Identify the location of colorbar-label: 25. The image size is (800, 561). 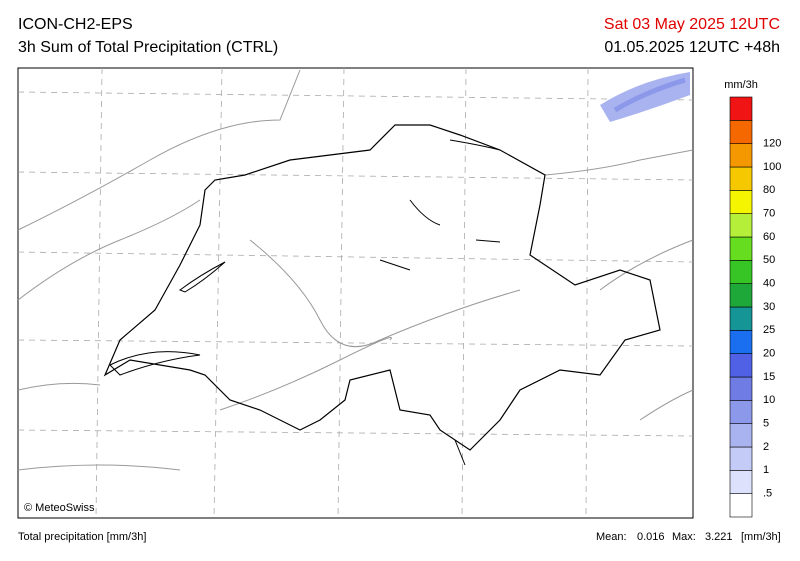
(769, 330).